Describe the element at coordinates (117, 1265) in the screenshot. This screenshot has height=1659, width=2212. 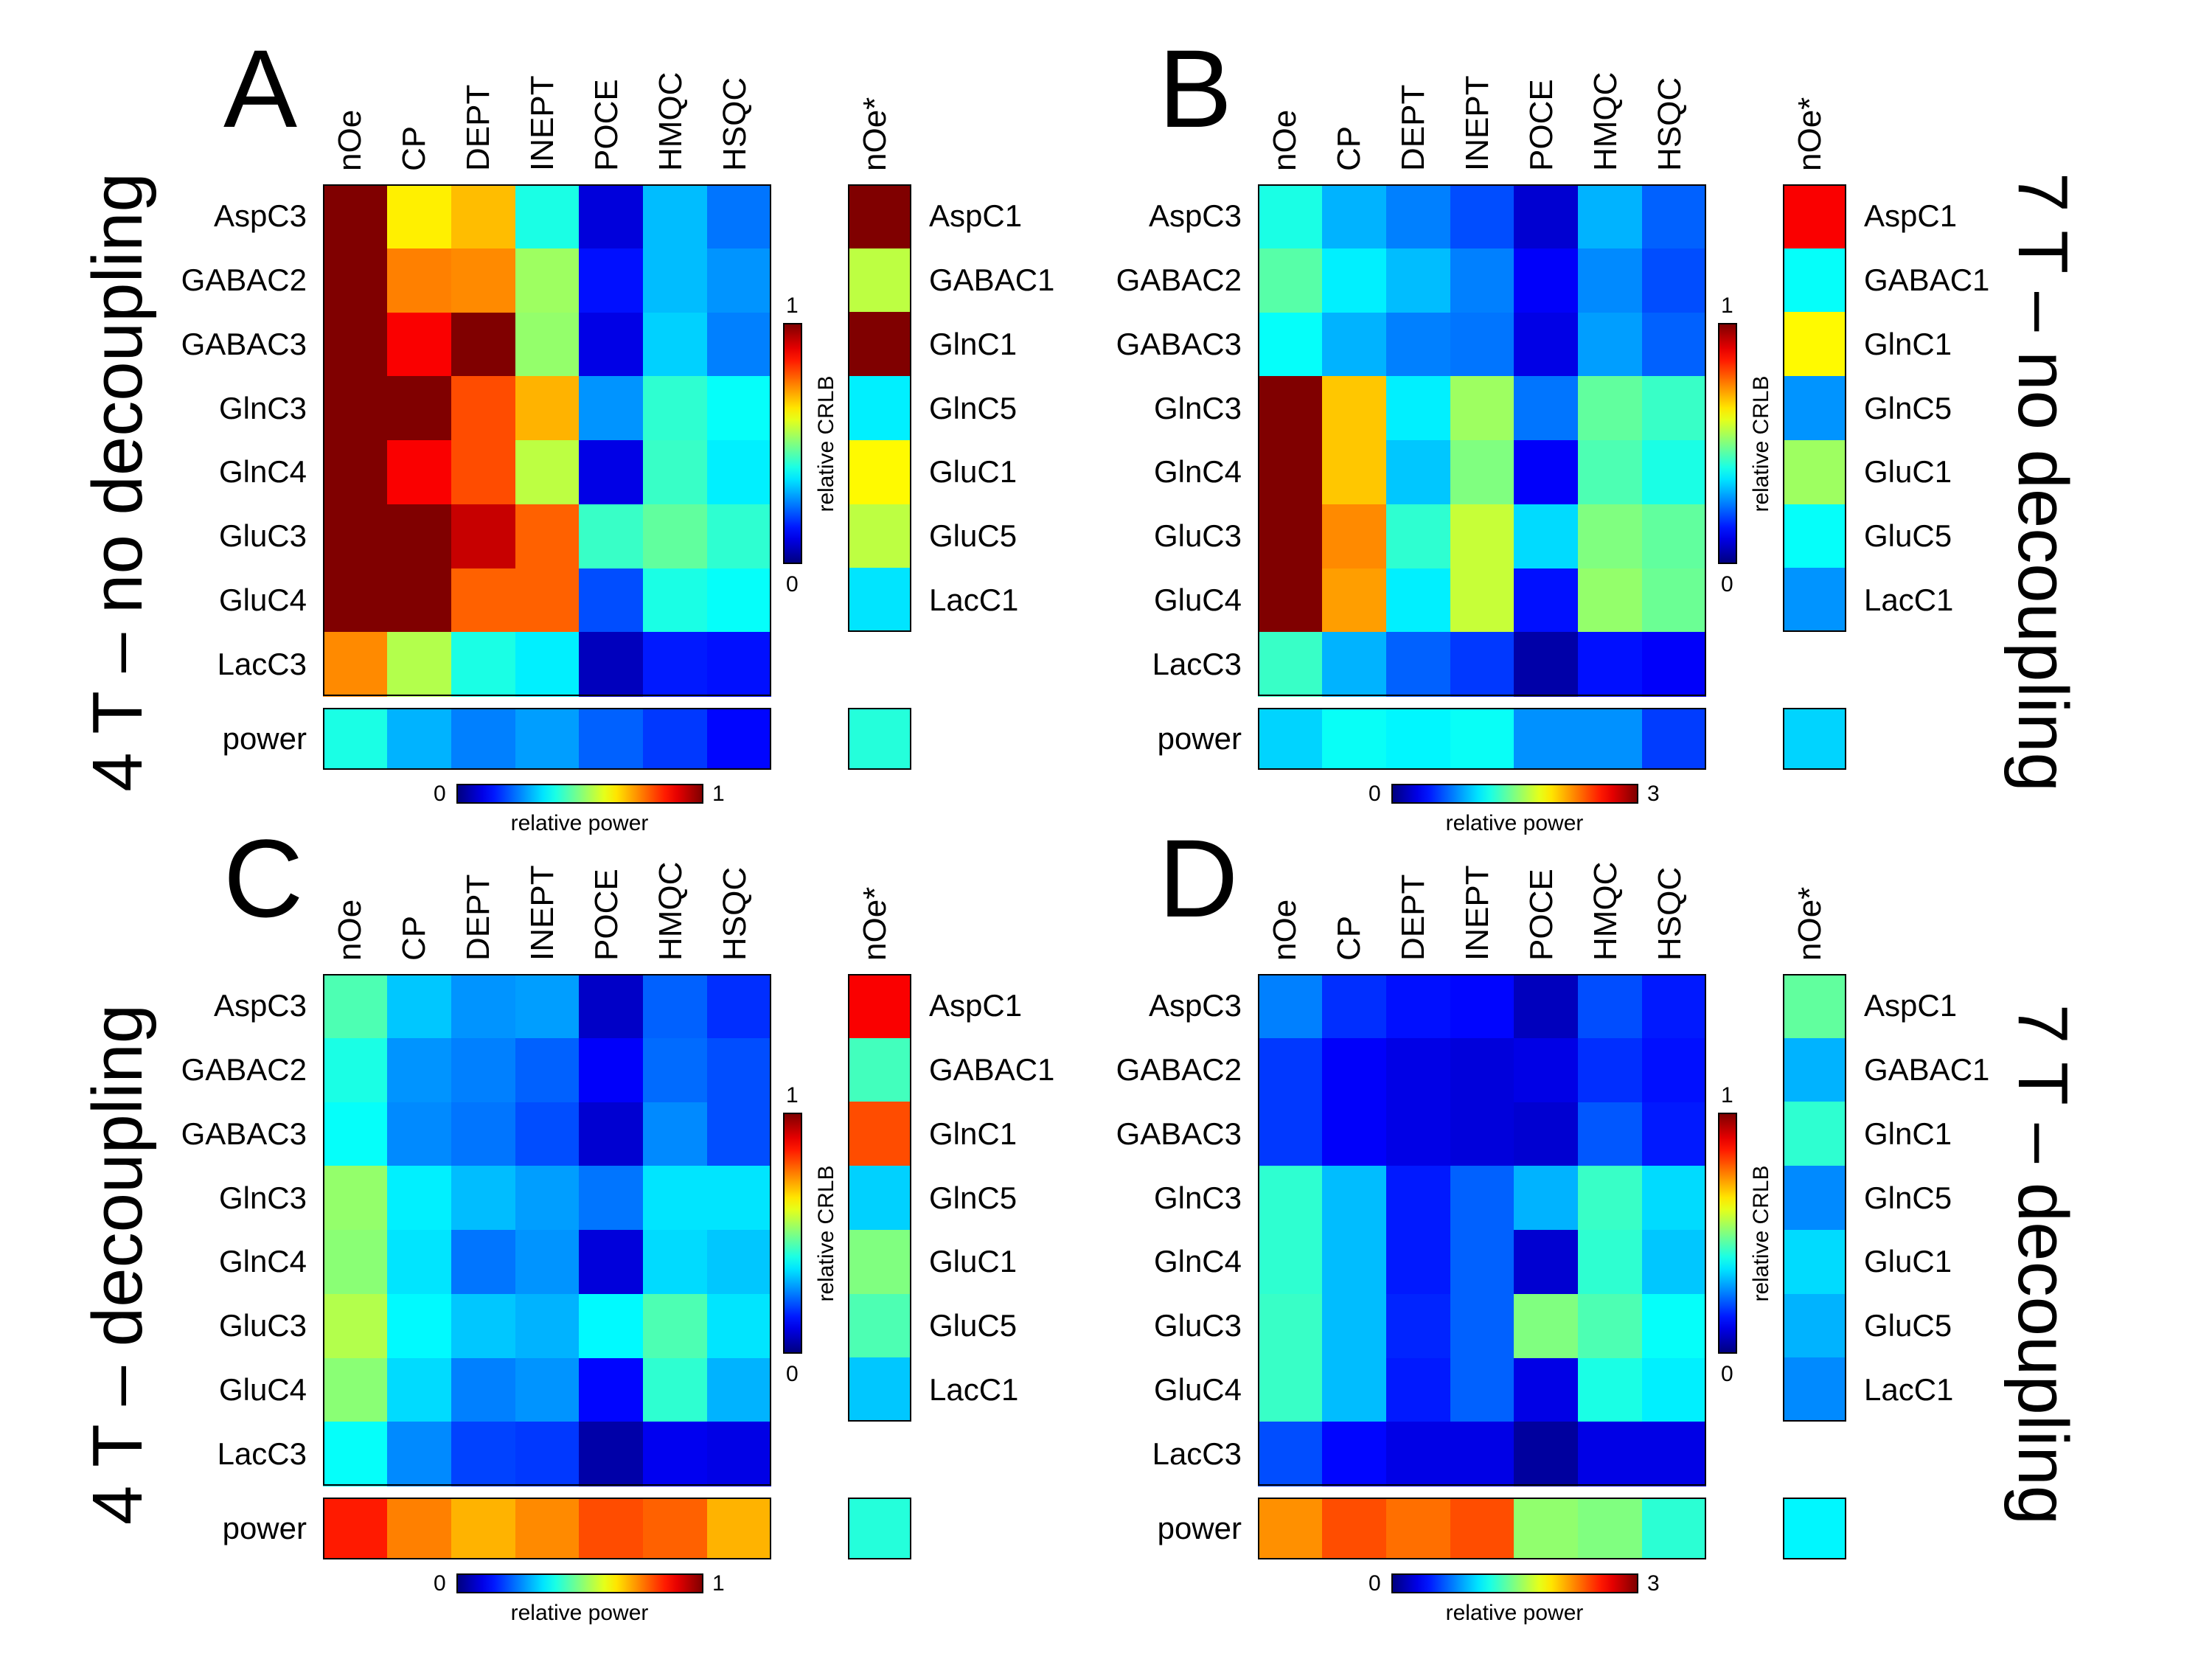
I see `side-title-c: 4 T – decoupling` at that location.